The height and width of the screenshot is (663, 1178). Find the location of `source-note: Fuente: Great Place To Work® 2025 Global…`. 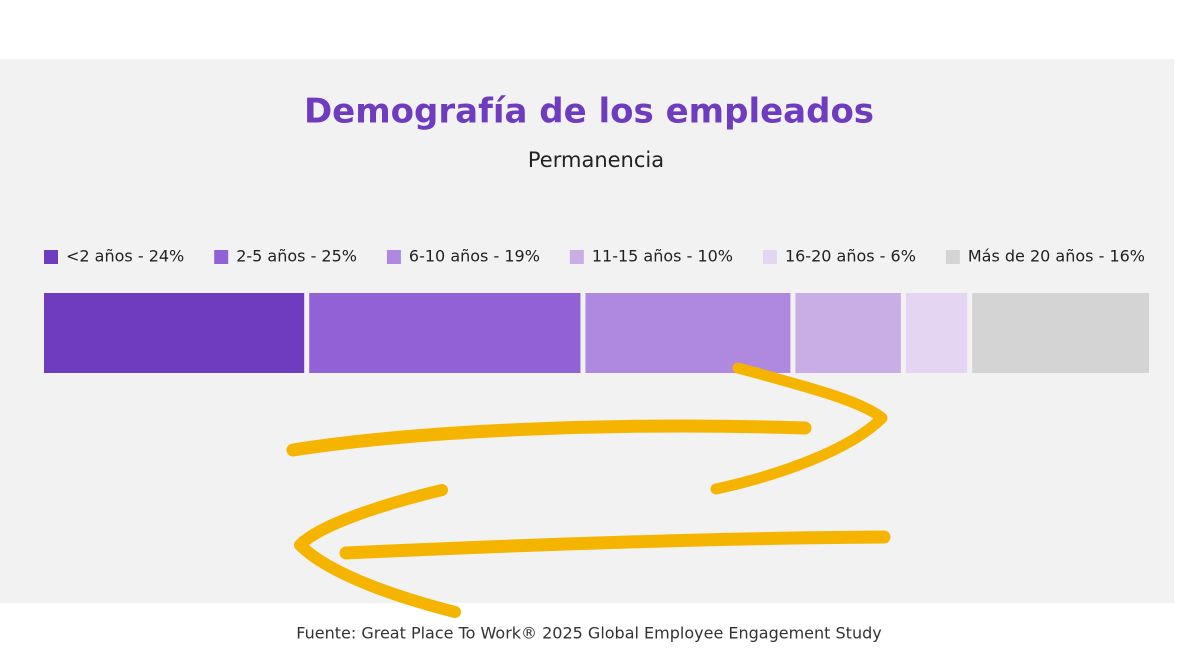

source-note: Fuente: Great Place To Work® 2025 Global… is located at coordinates (588, 633).